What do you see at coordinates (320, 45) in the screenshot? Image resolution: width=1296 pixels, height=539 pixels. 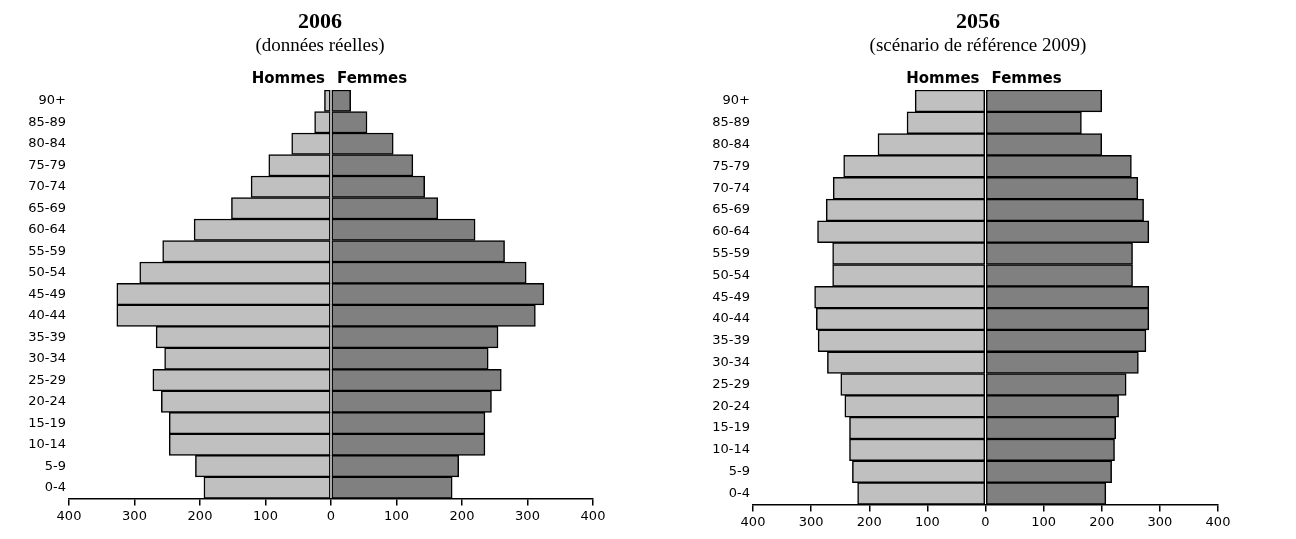 I see `chart-subtitle: (données réelles)` at bounding box center [320, 45].